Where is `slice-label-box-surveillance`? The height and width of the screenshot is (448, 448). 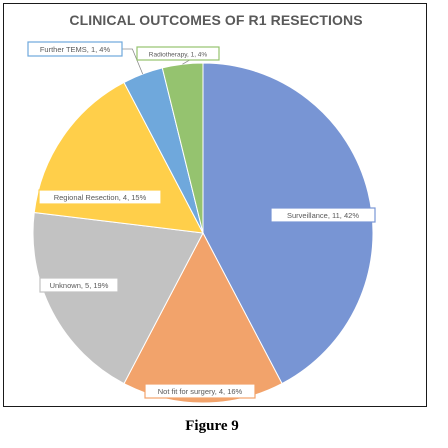
slice-label-box-surveillance is located at coordinates (323, 215).